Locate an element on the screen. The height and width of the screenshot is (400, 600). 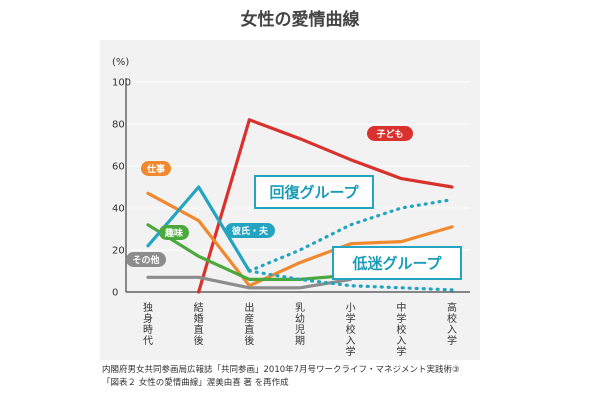
label-0: 子ども is located at coordinates (390, 133).